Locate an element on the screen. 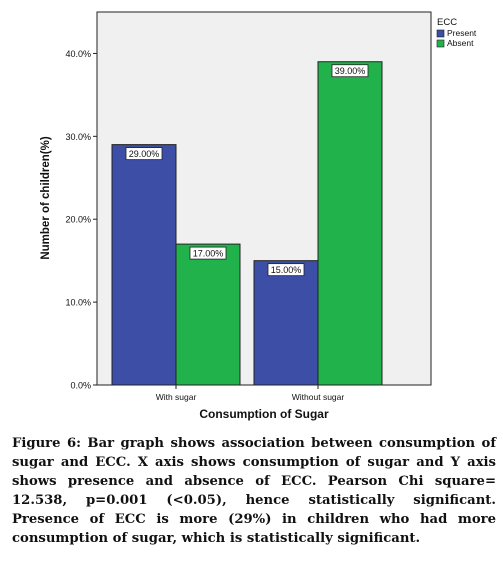  data-label: 39.00% is located at coordinates (350, 71).